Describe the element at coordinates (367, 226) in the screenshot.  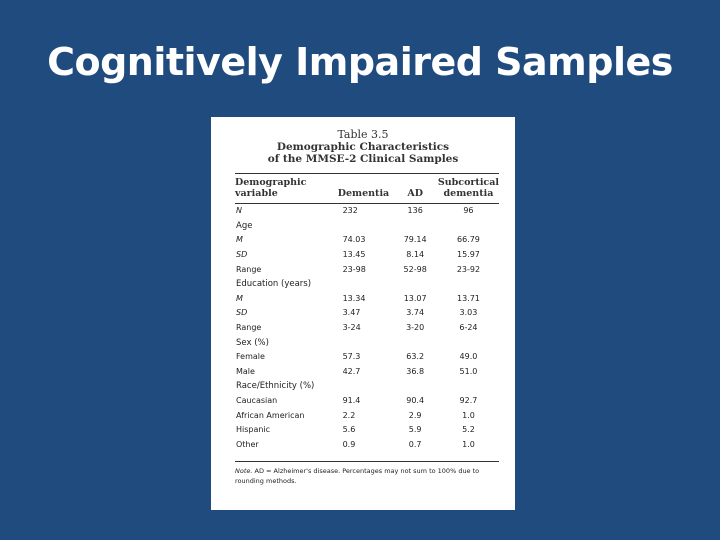
I see `table-row: Age` at that location.